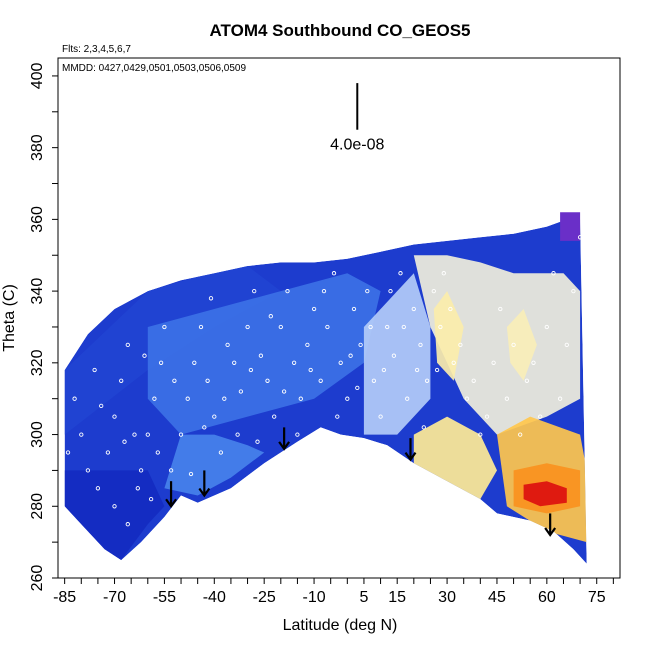  What do you see at coordinates (361, 482) in the screenshot?
I see `flight-arrows` at bounding box center [361, 482].